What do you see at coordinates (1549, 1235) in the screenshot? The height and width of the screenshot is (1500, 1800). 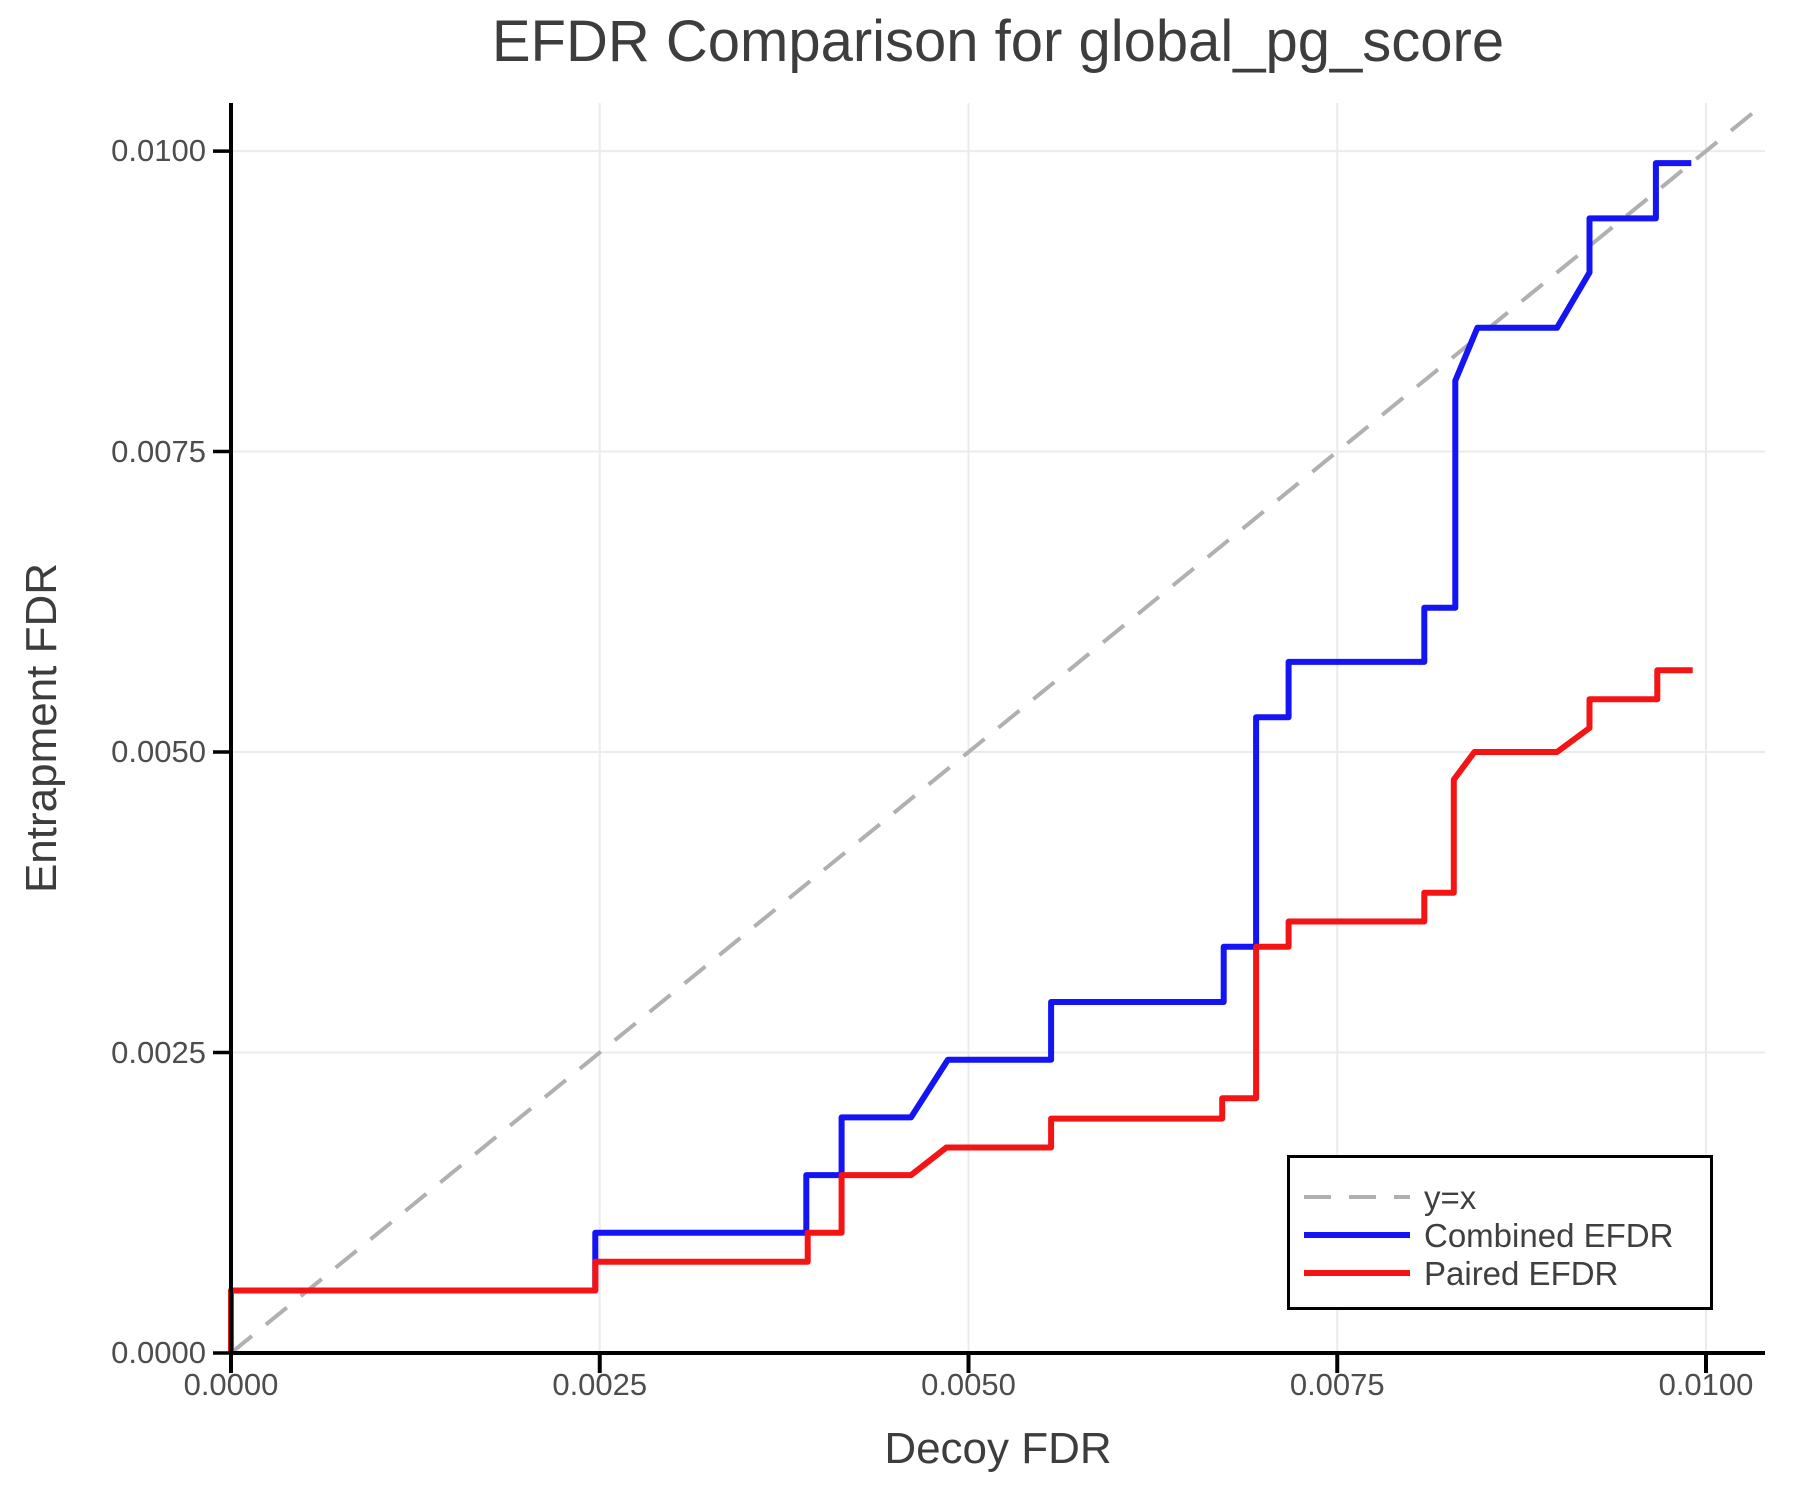 I see `legend-label-combined-efdr: Combined EFDR` at bounding box center [1549, 1235].